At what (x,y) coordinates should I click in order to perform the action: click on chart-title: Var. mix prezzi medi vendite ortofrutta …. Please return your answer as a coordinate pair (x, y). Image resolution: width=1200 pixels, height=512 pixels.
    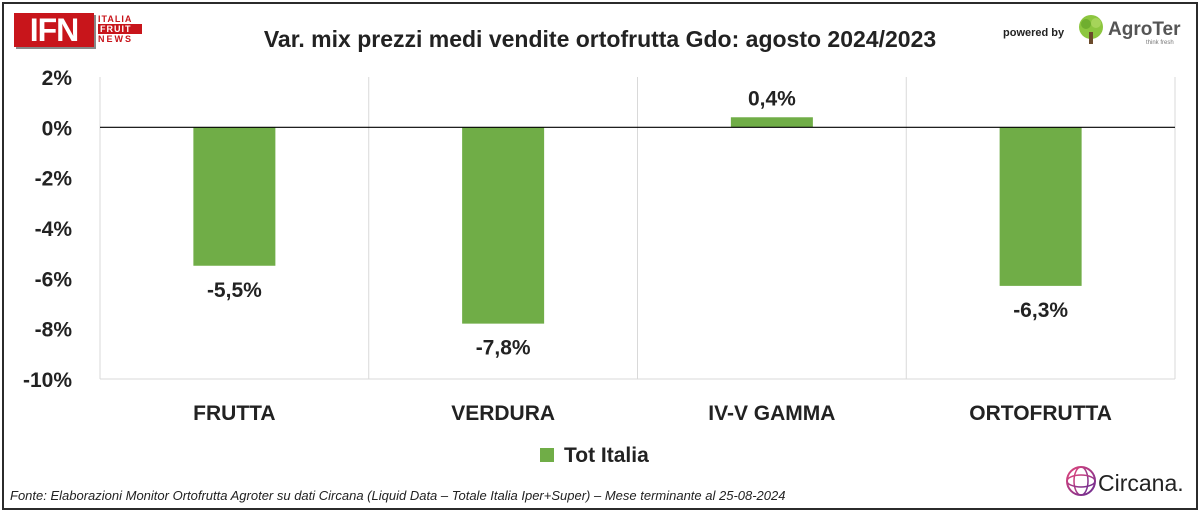
    Looking at the image, I should click on (600, 39).